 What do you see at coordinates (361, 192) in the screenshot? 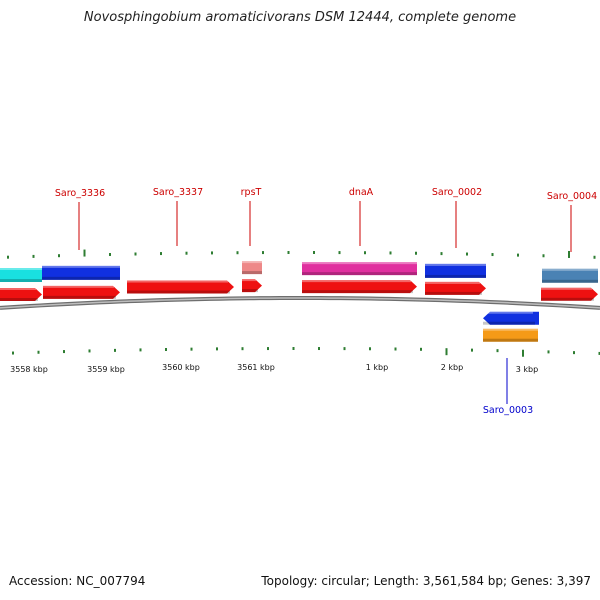
I see `gene-label-text: dnaA` at bounding box center [361, 192].